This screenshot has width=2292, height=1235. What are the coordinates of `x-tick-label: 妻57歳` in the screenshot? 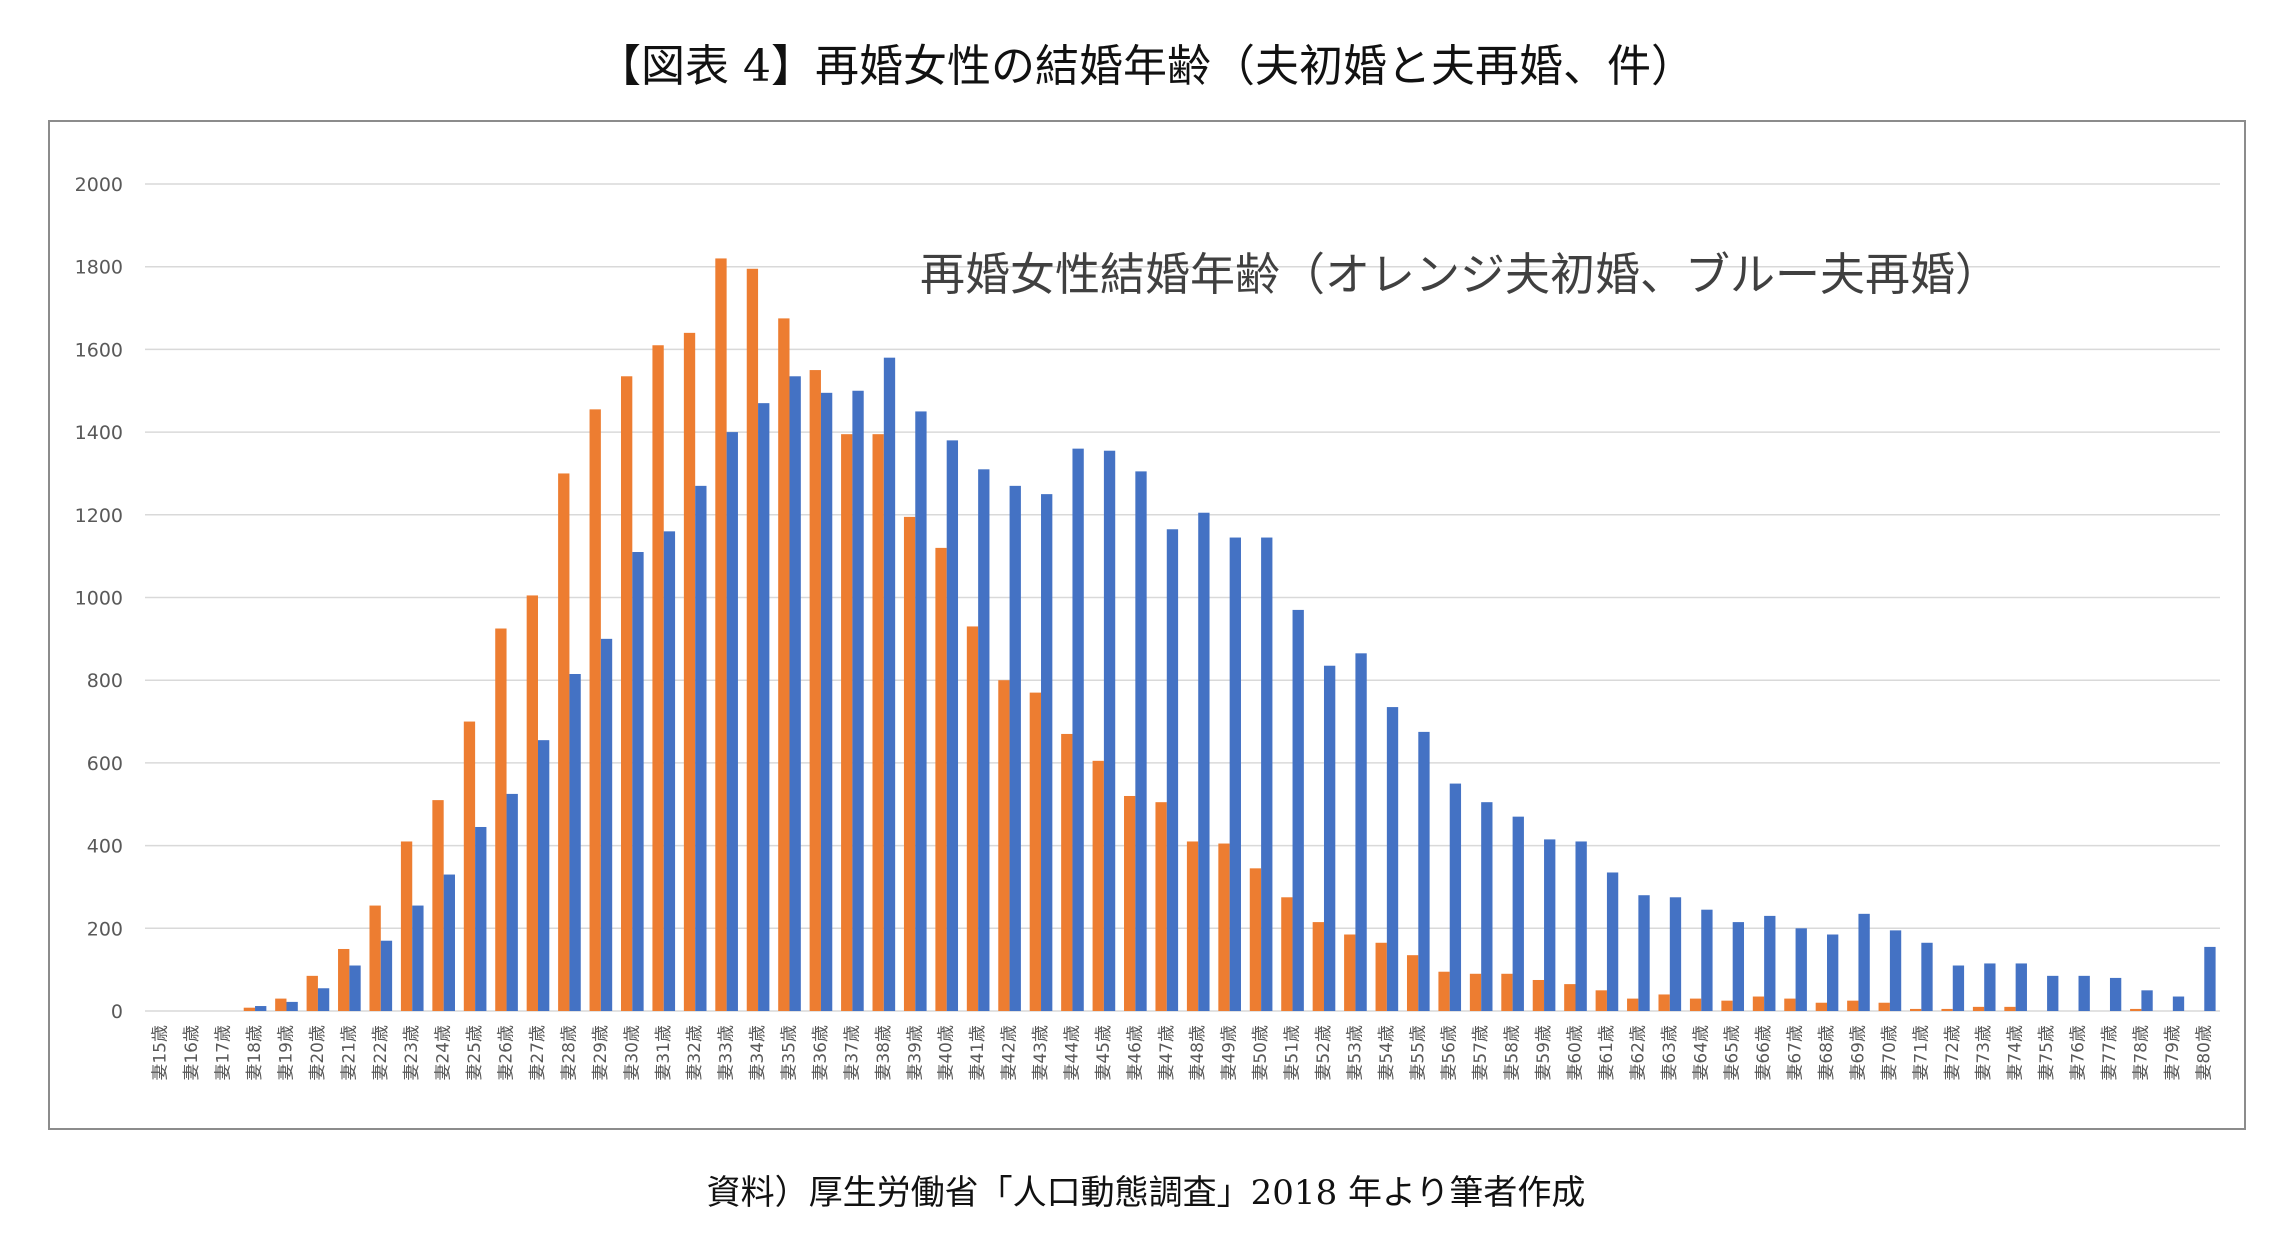 It's located at (1481, 1053).